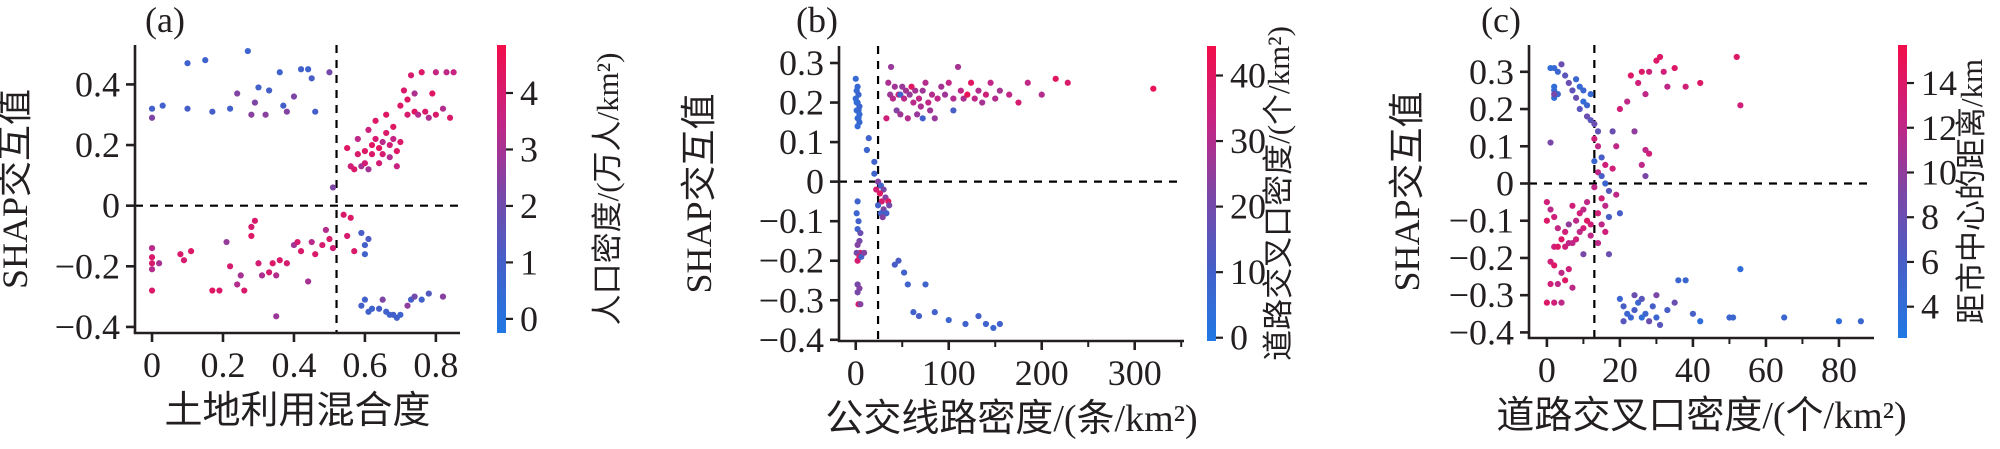  I want to click on colorbar-tick-label: 14, so click(1939, 83).